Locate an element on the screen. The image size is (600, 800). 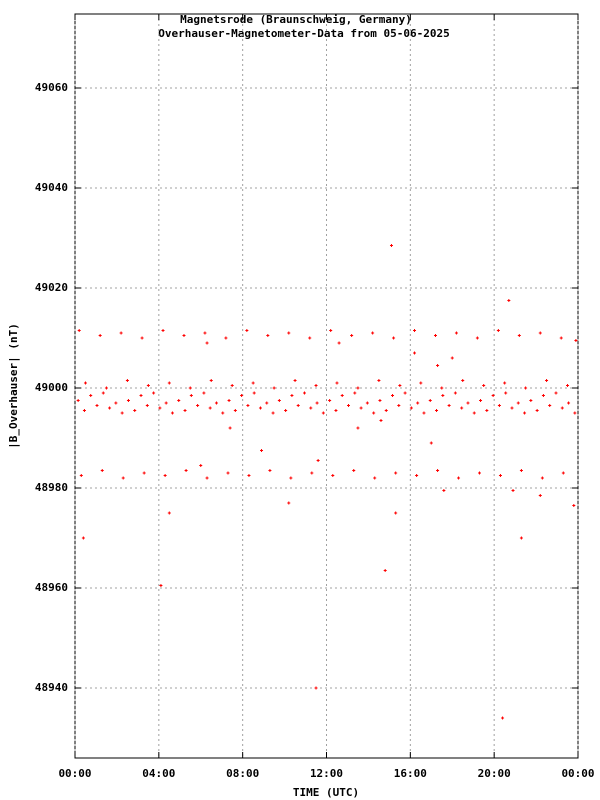
y-tick-label: 49000 is located at coordinates (51, 387).